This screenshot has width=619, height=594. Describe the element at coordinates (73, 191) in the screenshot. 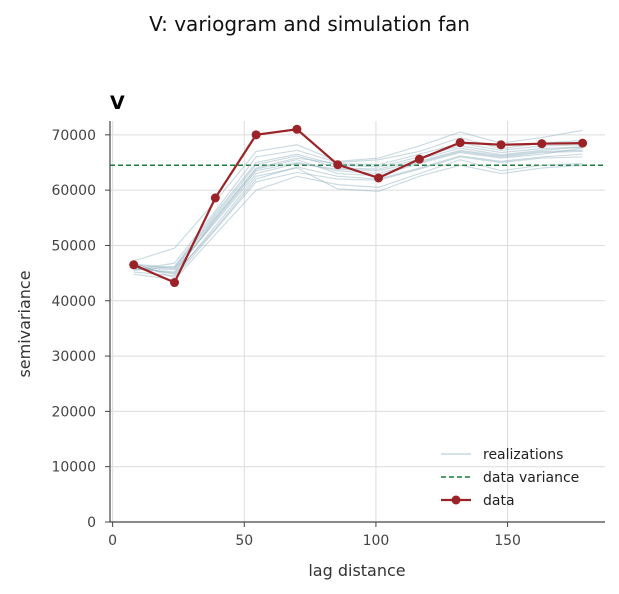

I see `y-tick-label: 60000` at that location.